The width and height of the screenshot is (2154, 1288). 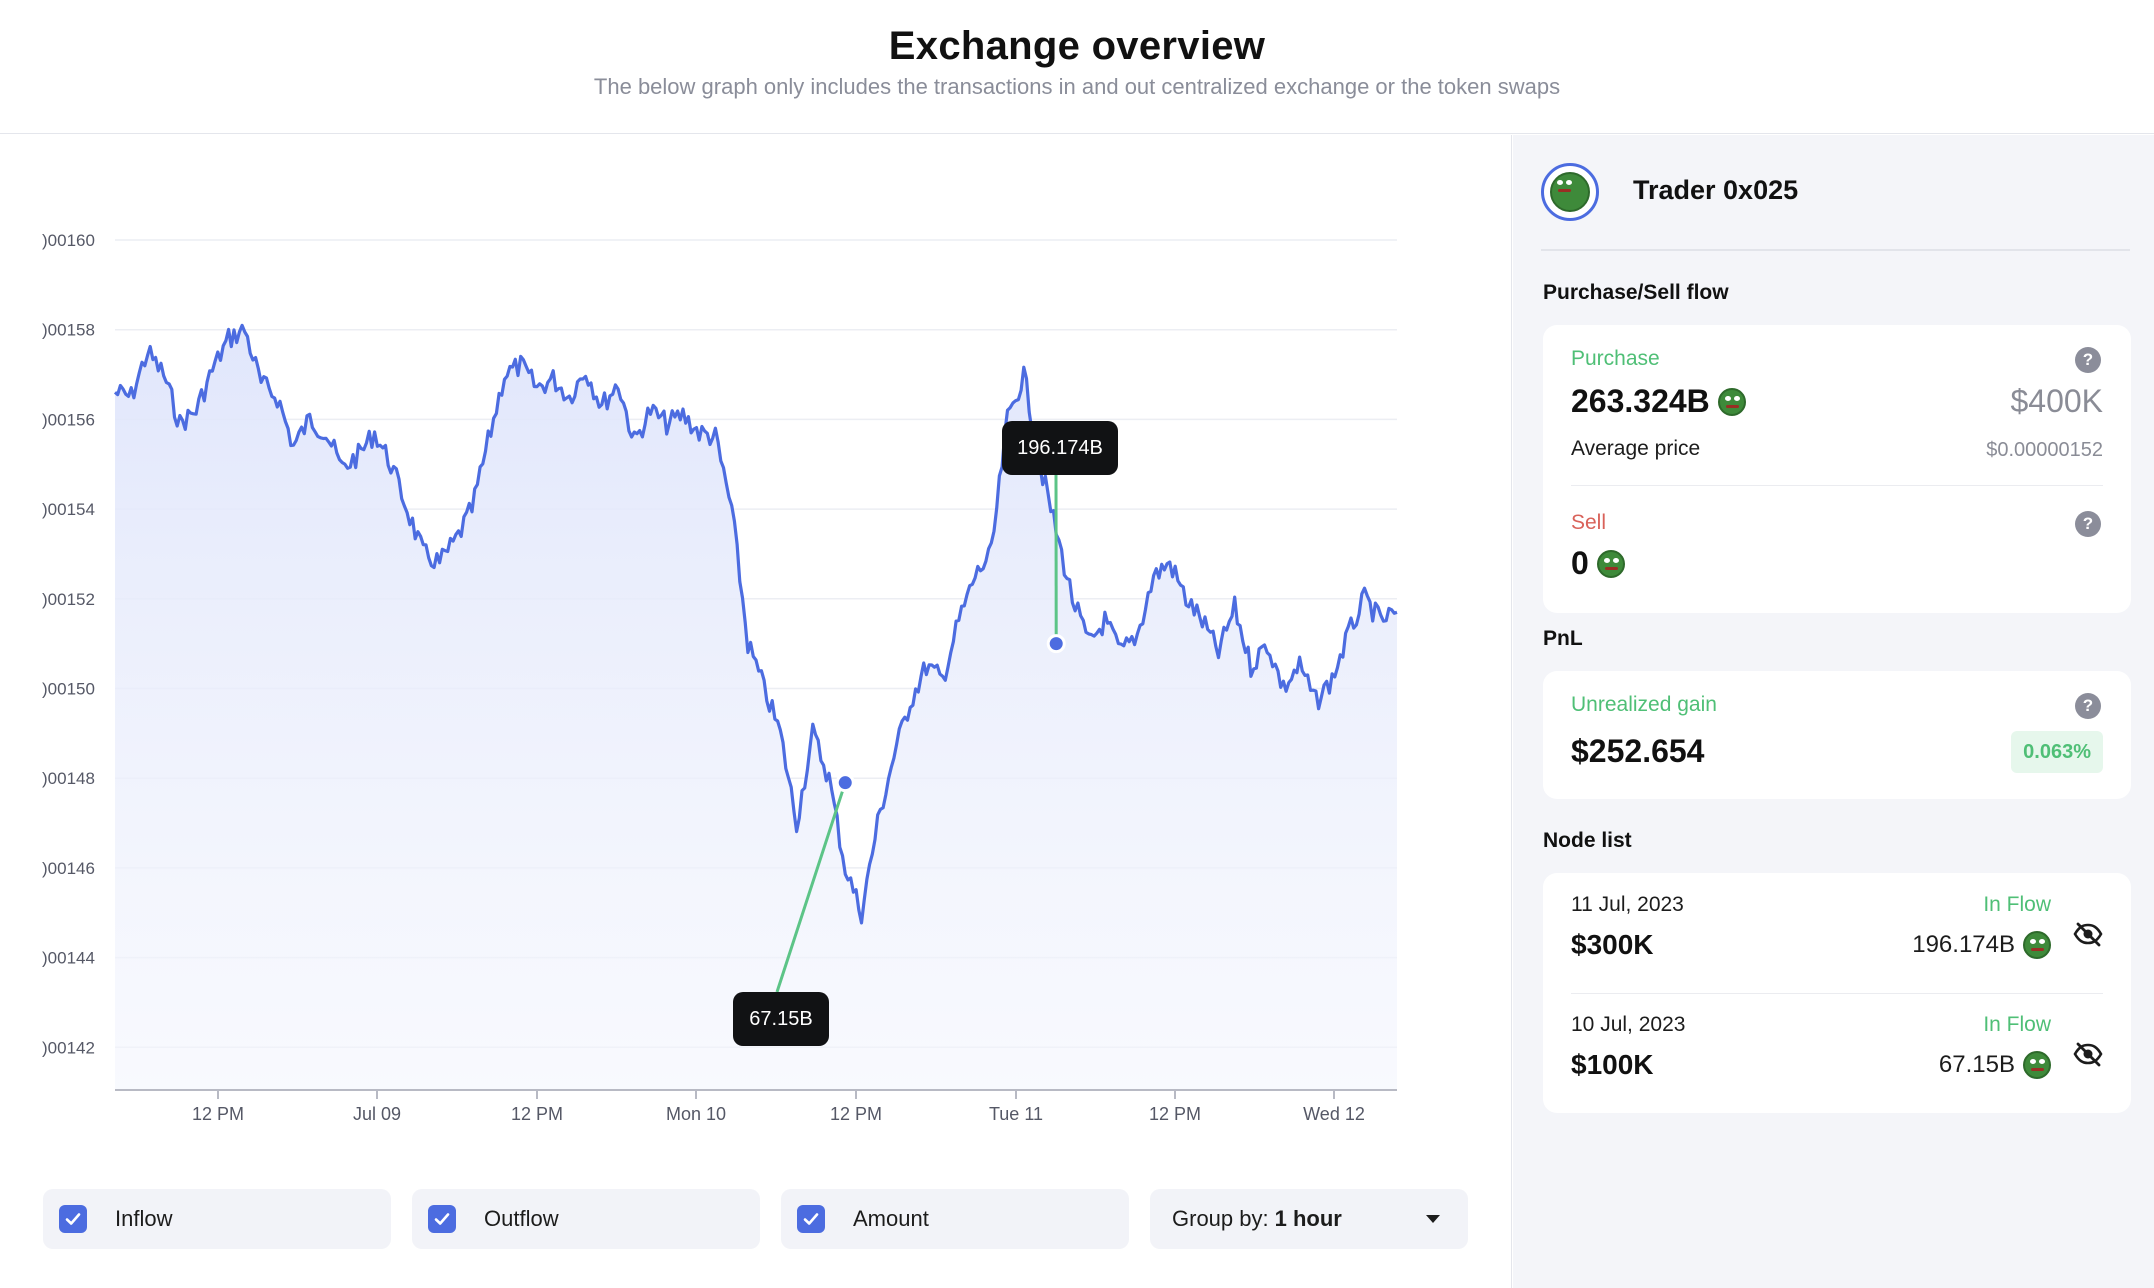 I want to click on chart-tooltip-196: 196.174B, so click(x=1060, y=448).